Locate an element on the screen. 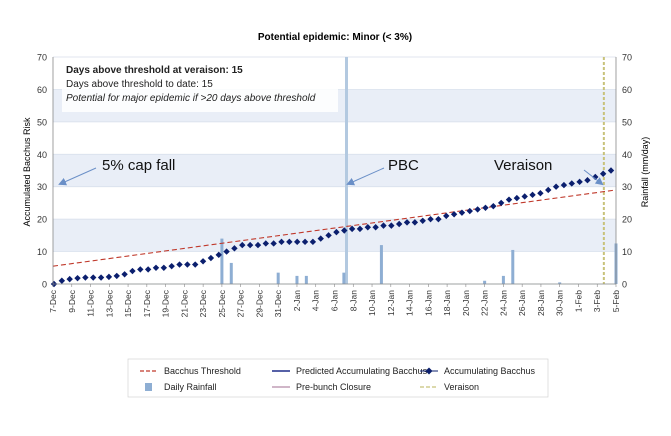  x-tick-label: 19-Dec is located at coordinates (166, 303).